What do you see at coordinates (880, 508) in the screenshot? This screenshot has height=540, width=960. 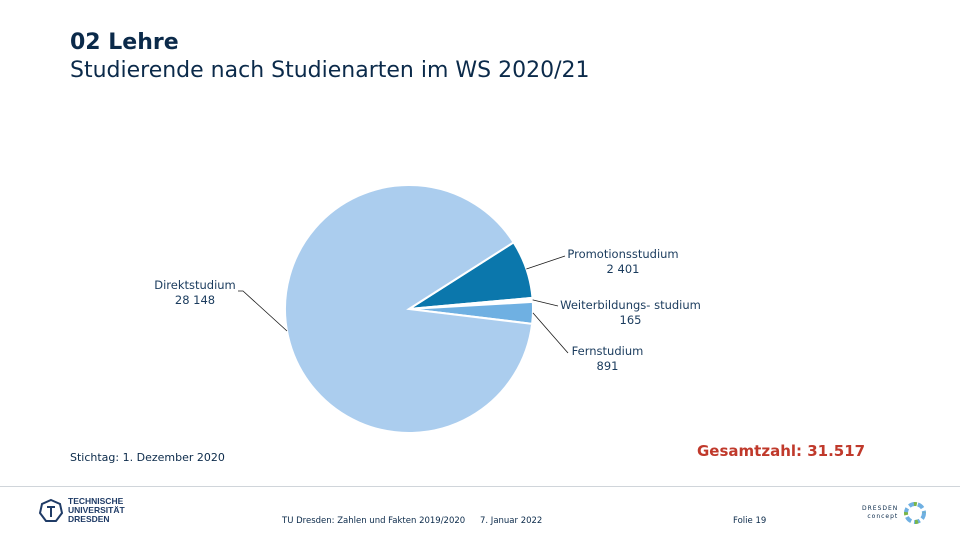 I see `dc-line-1: DRESDEN` at bounding box center [880, 508].